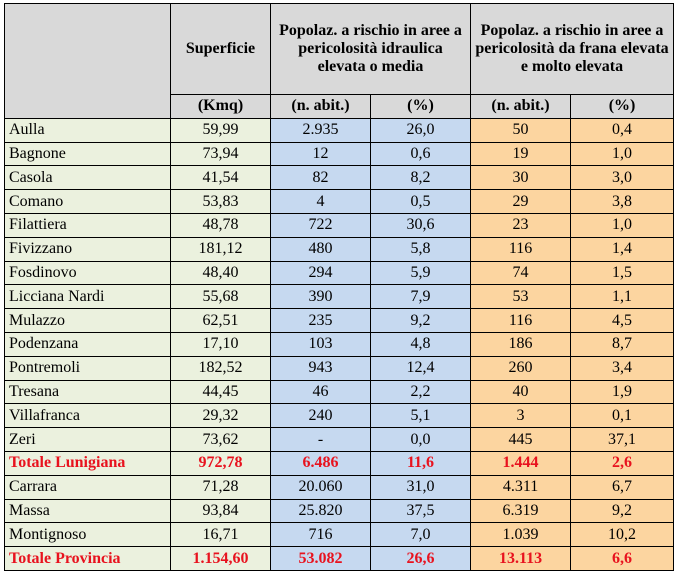 Image resolution: width=679 pixels, height=575 pixels. What do you see at coordinates (320, 511) in the screenshot?
I see `cell: 25.820` at bounding box center [320, 511].